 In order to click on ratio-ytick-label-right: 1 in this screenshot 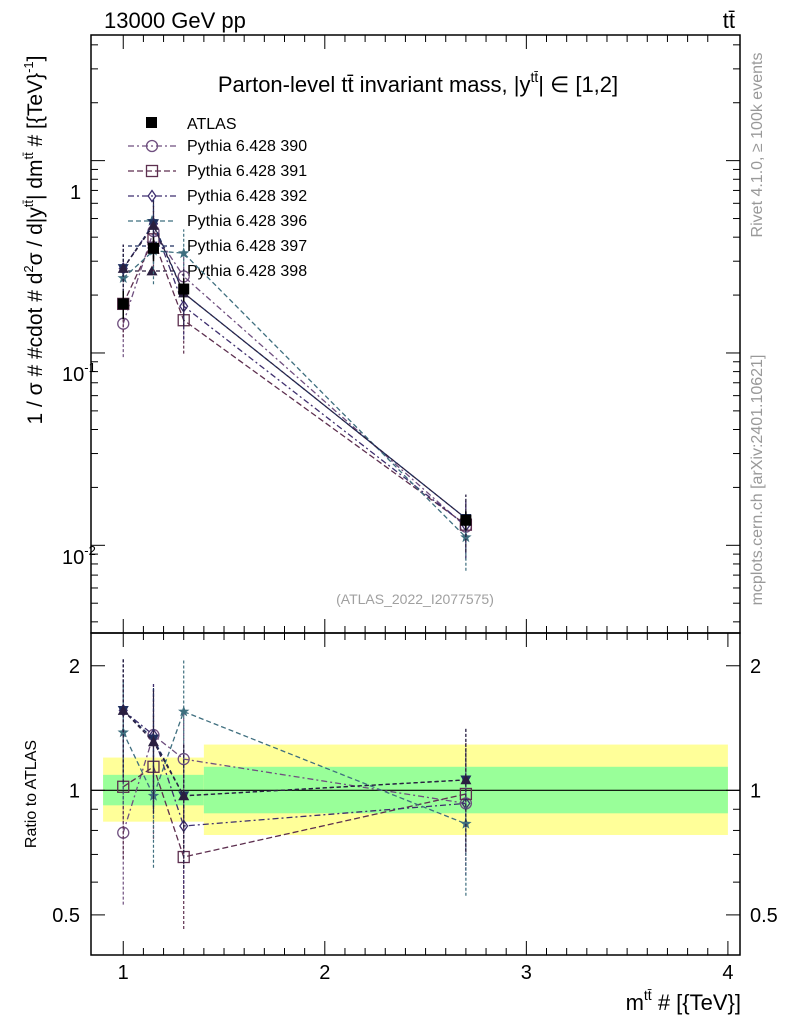, I will do `click(755, 791)`.